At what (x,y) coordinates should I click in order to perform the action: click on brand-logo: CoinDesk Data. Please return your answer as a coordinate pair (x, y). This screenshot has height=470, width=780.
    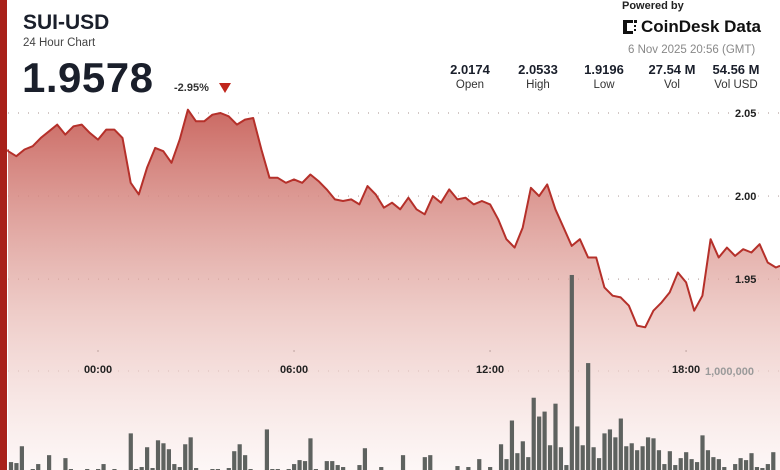
    Looking at the image, I should click on (691, 27).